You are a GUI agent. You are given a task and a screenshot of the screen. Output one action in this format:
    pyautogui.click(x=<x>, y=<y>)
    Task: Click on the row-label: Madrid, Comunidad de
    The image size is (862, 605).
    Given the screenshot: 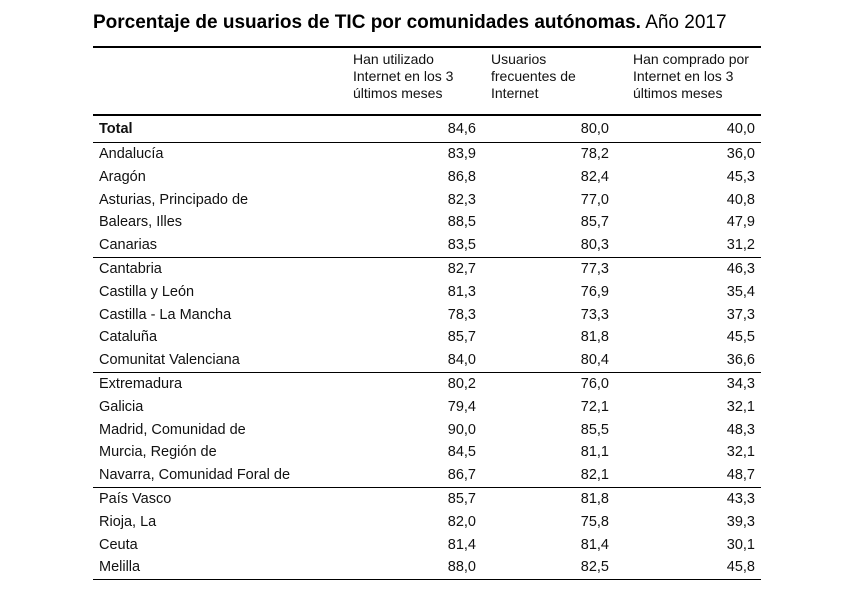 What is the action you would take?
    pyautogui.click(x=172, y=429)
    